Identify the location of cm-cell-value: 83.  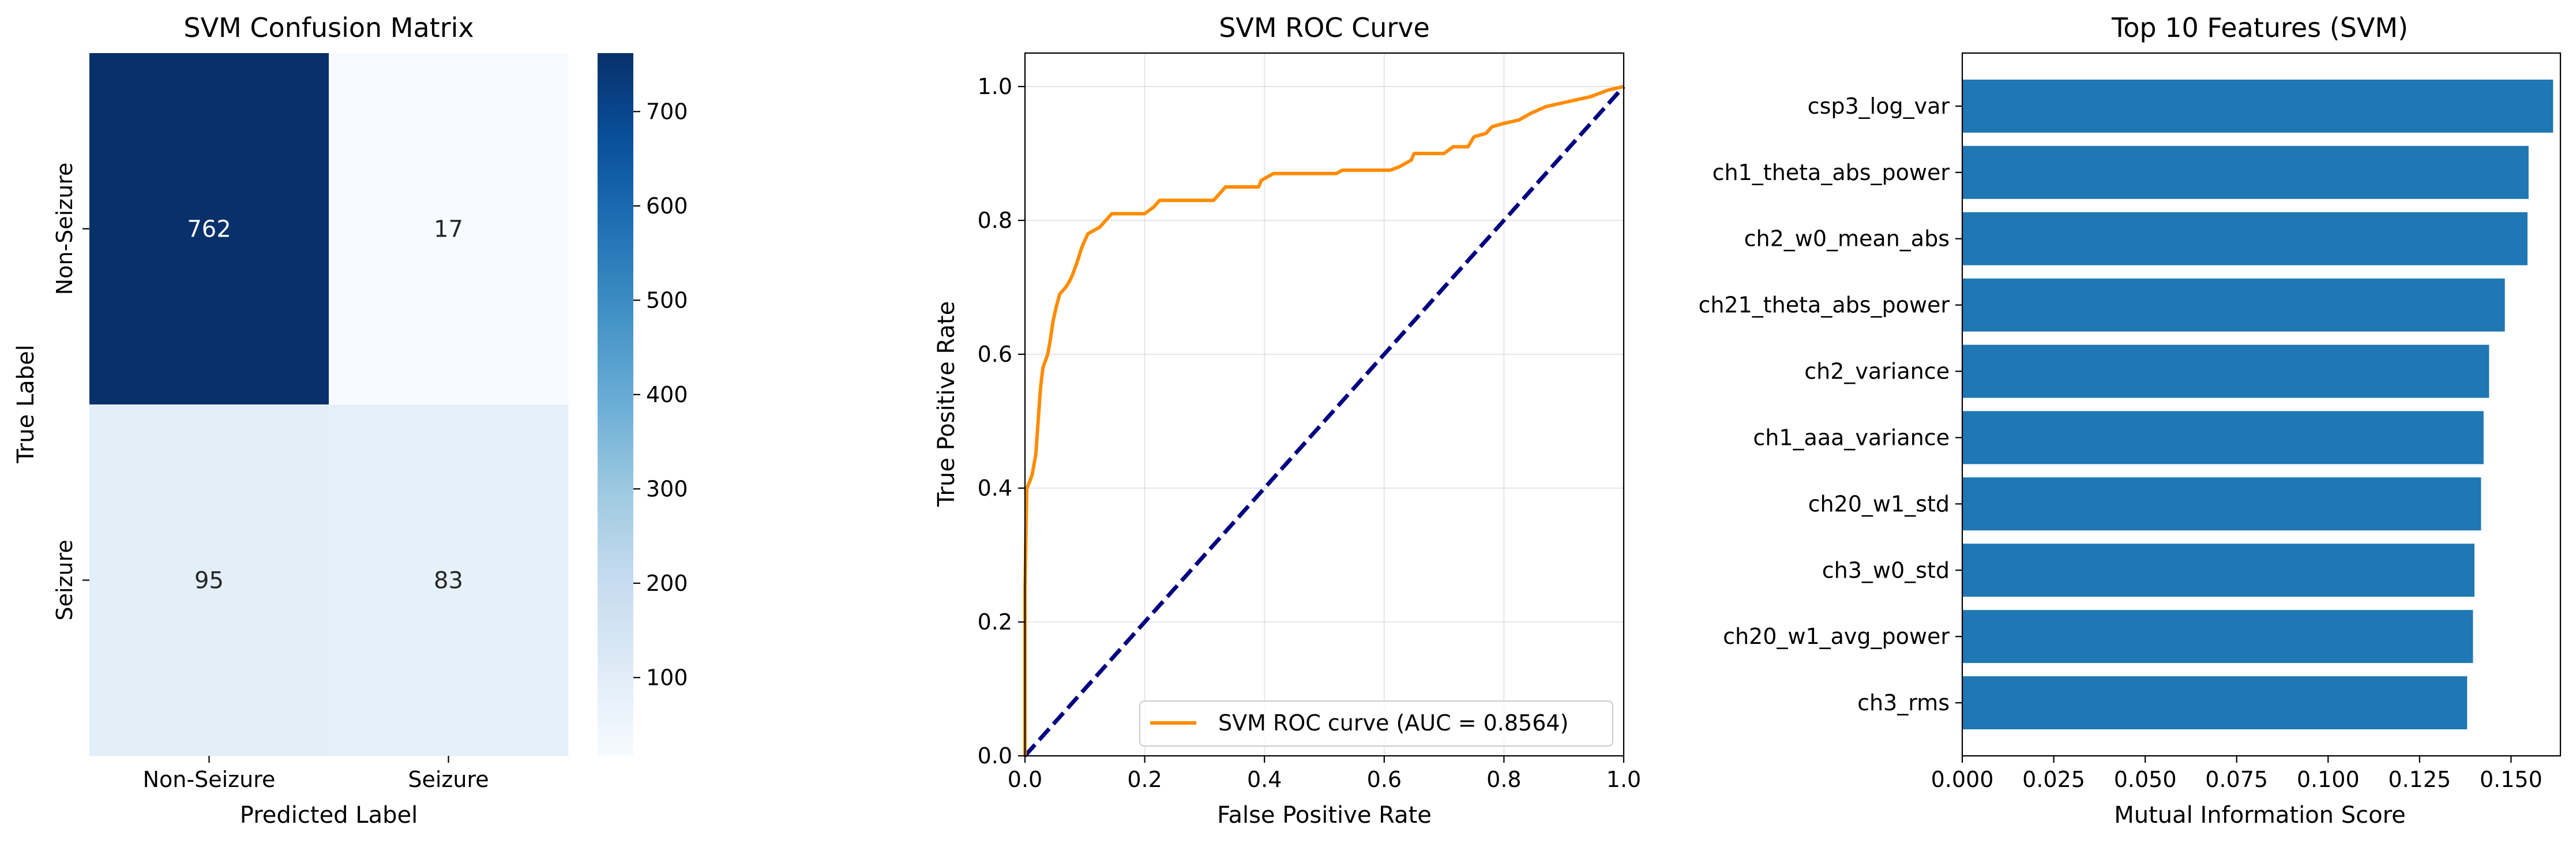
(448, 581).